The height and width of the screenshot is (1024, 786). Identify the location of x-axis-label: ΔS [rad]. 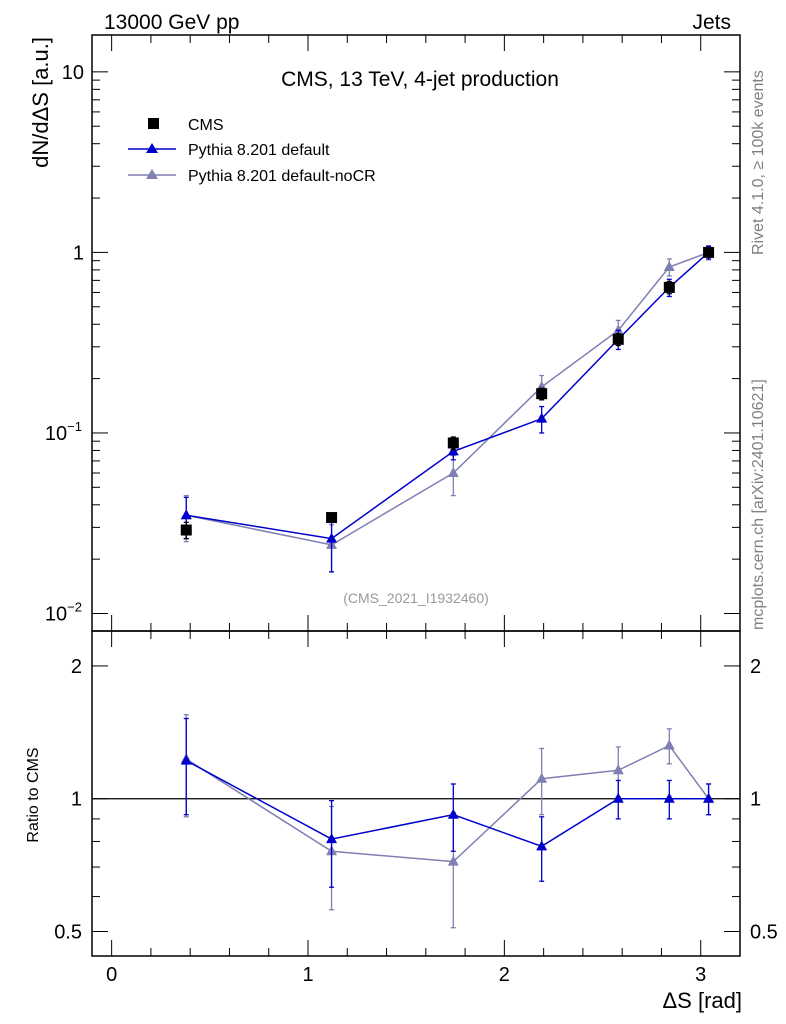
(702, 1000).